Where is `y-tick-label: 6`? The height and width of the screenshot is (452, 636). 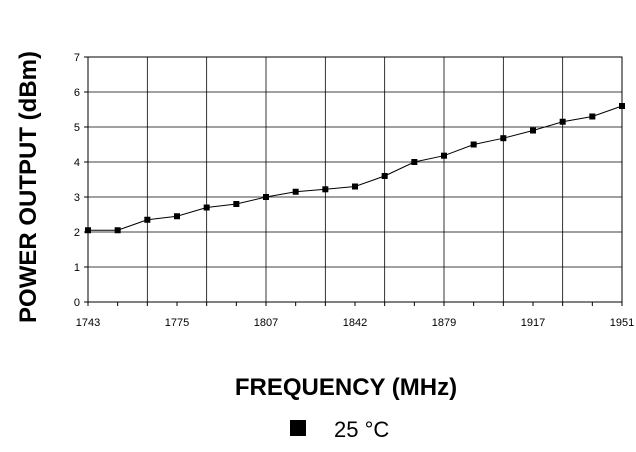 y-tick-label: 6 is located at coordinates (77, 93).